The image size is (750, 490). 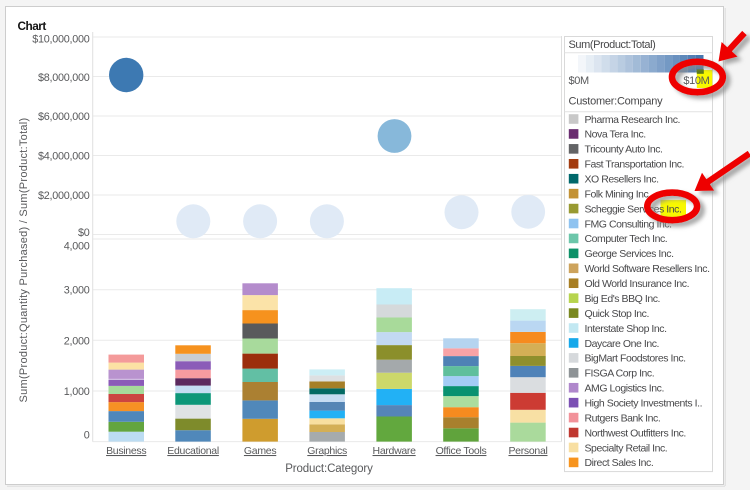 What do you see at coordinates (84, 233) in the screenshot?
I see `svg-text: $0` at bounding box center [84, 233].